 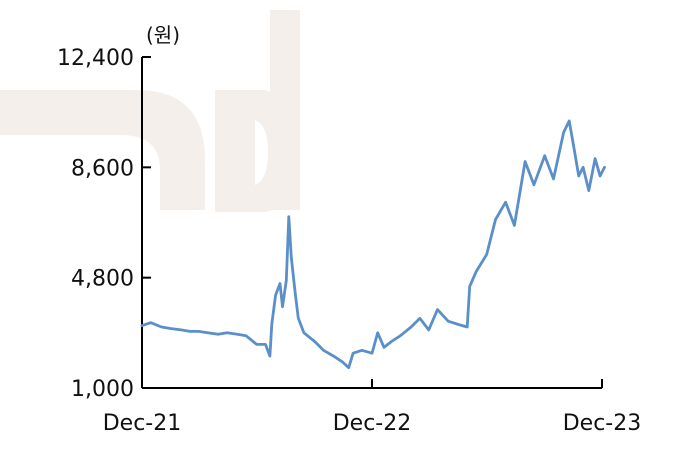 I want to click on y-tick-label: 4,800, so click(x=102, y=279).